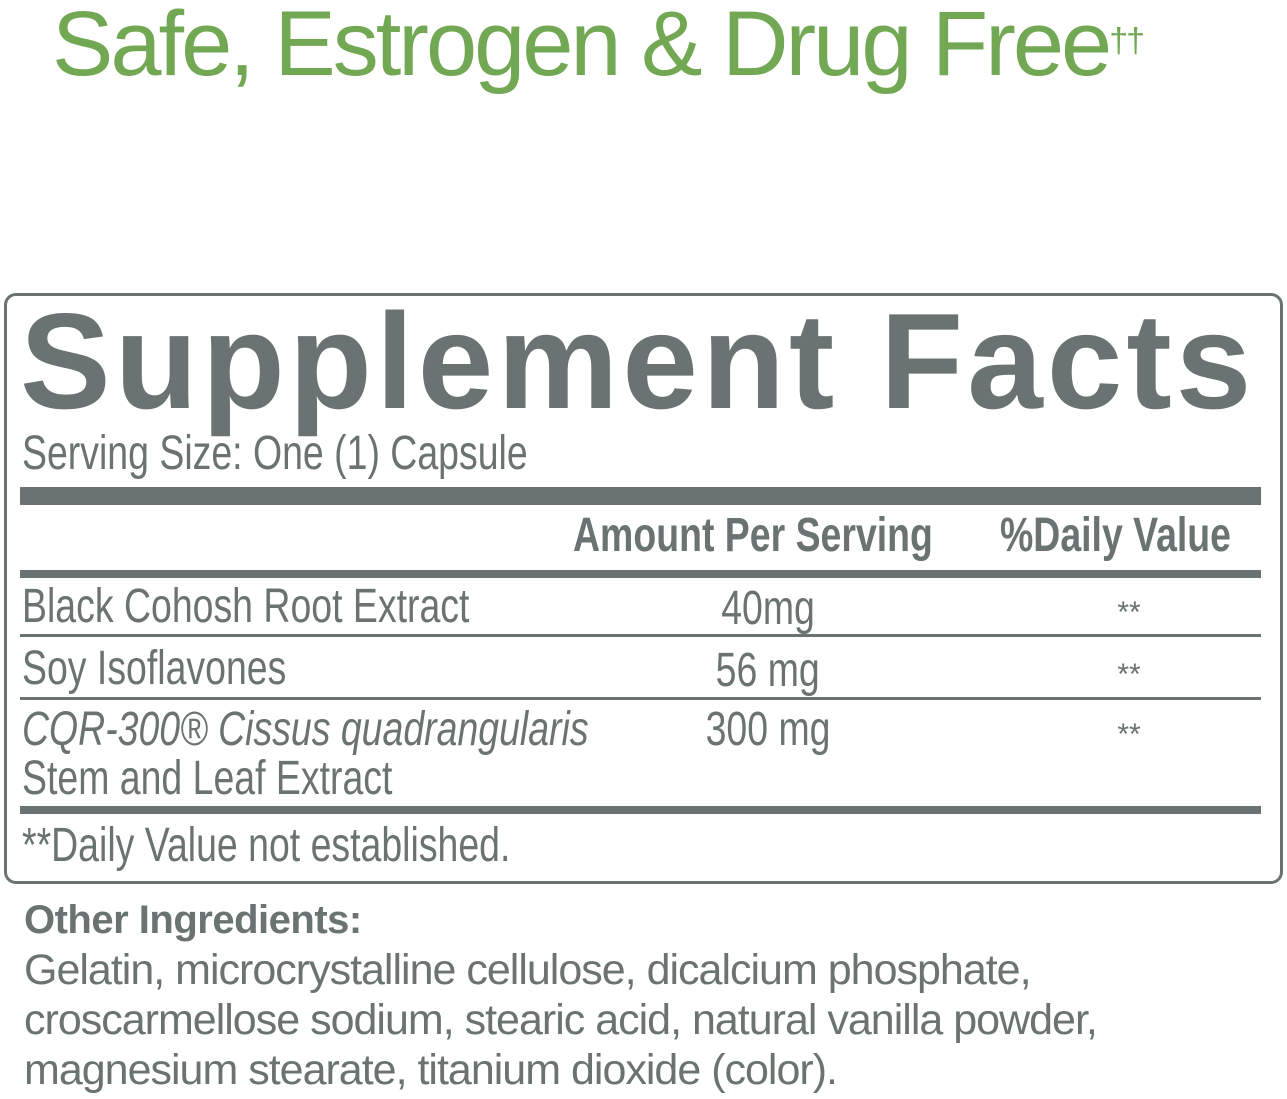 This screenshot has width=1287, height=1099. I want to click on row-amount: 40mg, so click(768, 608).